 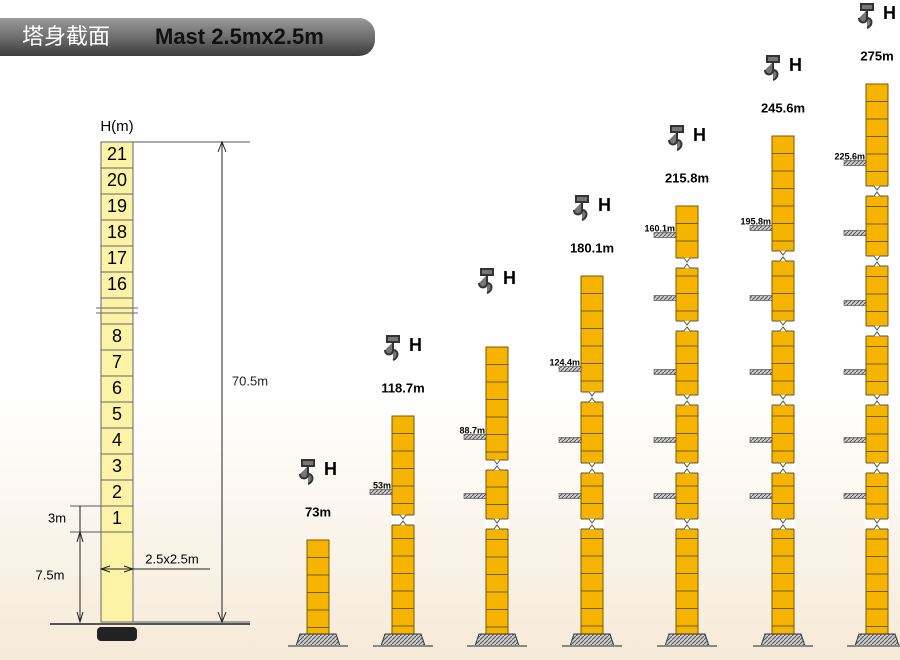 I want to click on axis-label: H(m), so click(x=116, y=126).